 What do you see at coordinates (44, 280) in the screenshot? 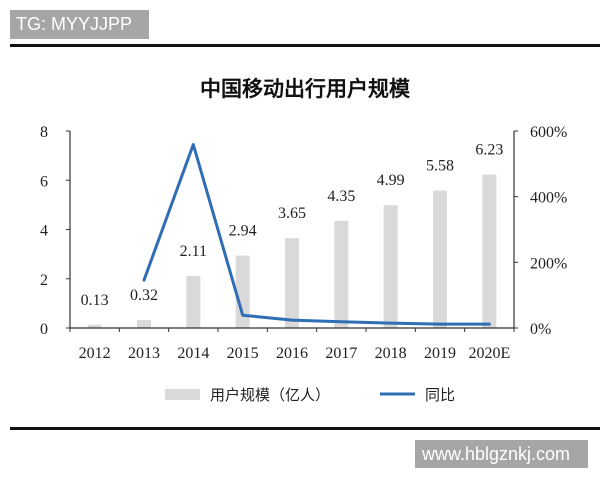
I see `y-left-tick-label-2: 2` at bounding box center [44, 280].